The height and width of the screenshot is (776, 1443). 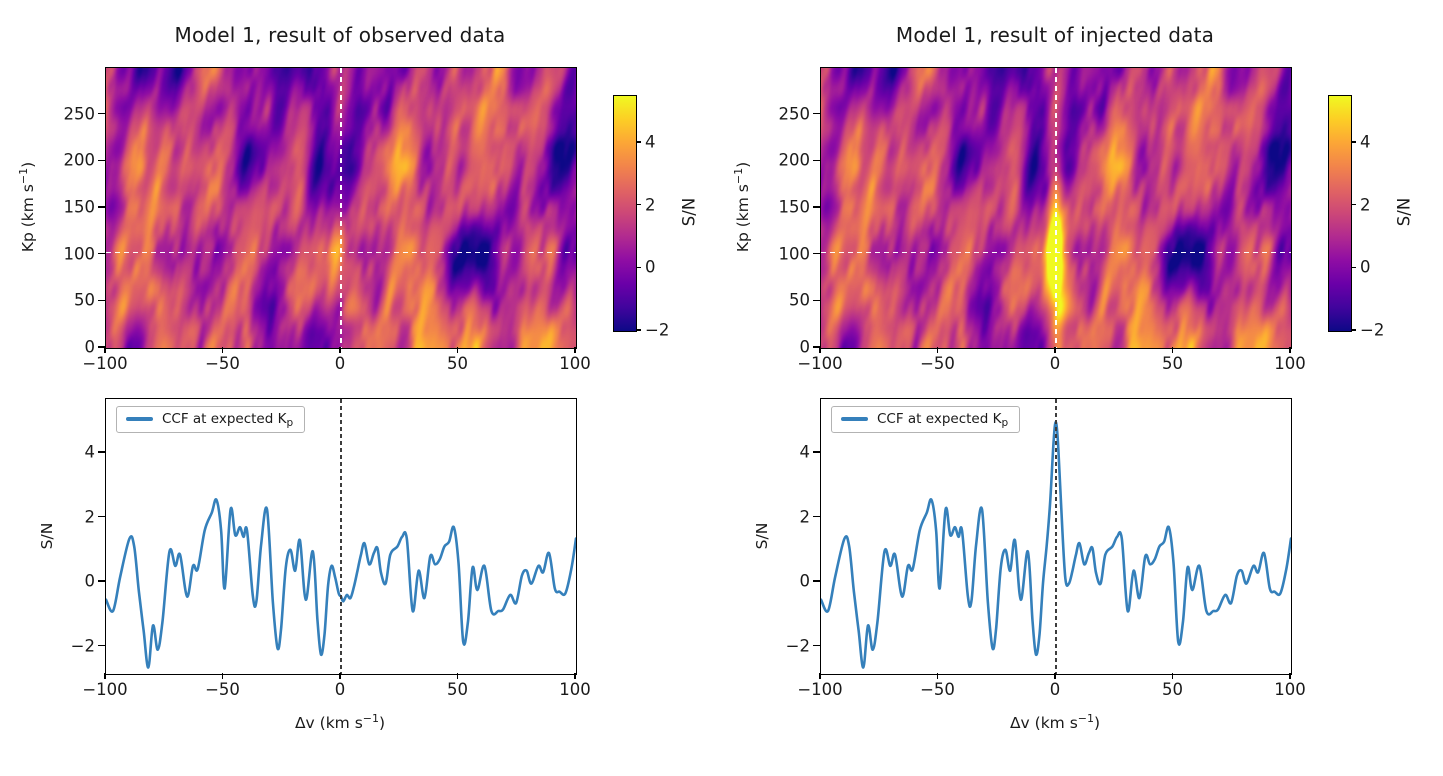 What do you see at coordinates (79, 207) in the screenshot?
I see `y-tick-label: 150` at bounding box center [79, 207].